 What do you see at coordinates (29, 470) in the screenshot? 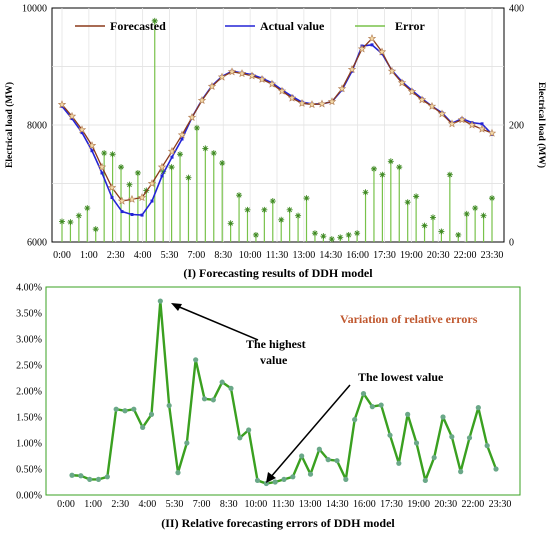
I see `relative-error-y-tick-label: 0.50%` at bounding box center [29, 470].